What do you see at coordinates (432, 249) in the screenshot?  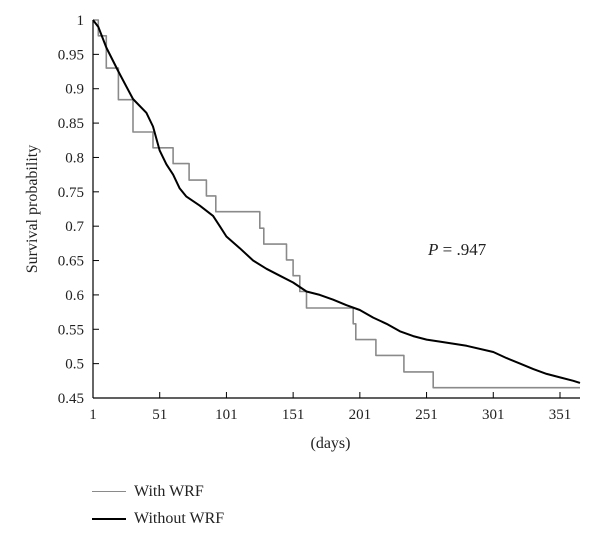 I see `p-value-symbol: P` at bounding box center [432, 249].